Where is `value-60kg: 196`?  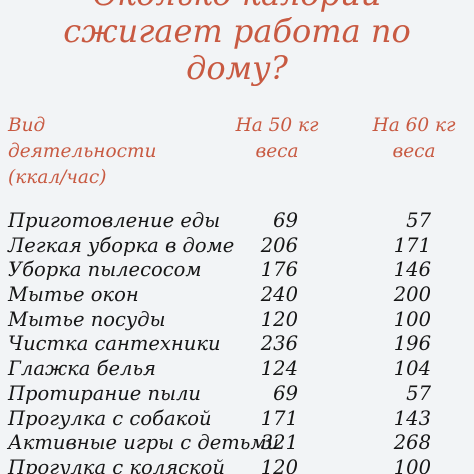
value-60kg: 196 is located at coordinates (412, 344).